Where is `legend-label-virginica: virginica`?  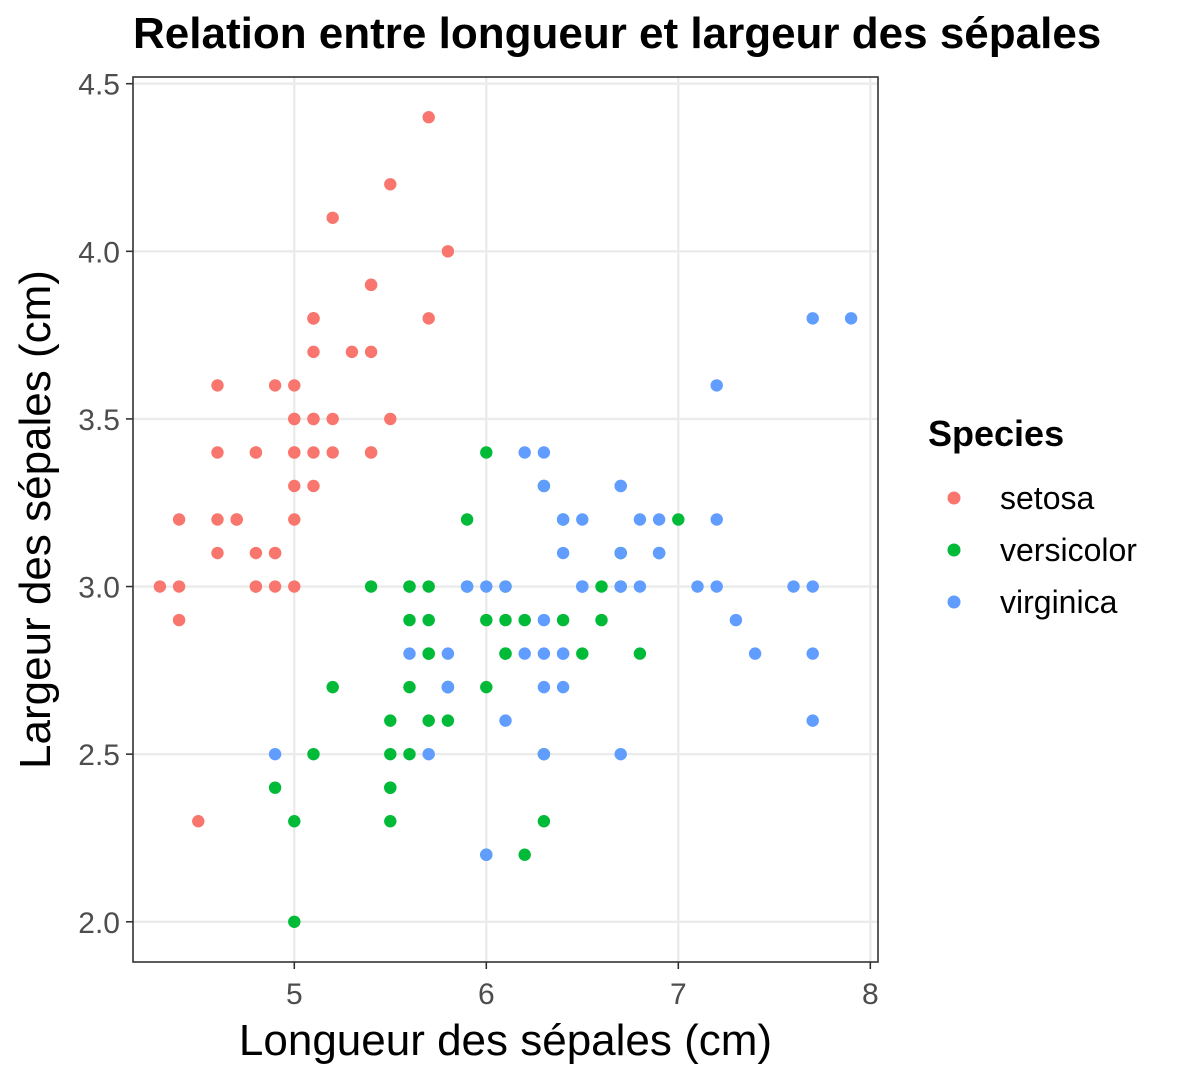
legend-label-virginica: virginica is located at coordinates (1059, 602).